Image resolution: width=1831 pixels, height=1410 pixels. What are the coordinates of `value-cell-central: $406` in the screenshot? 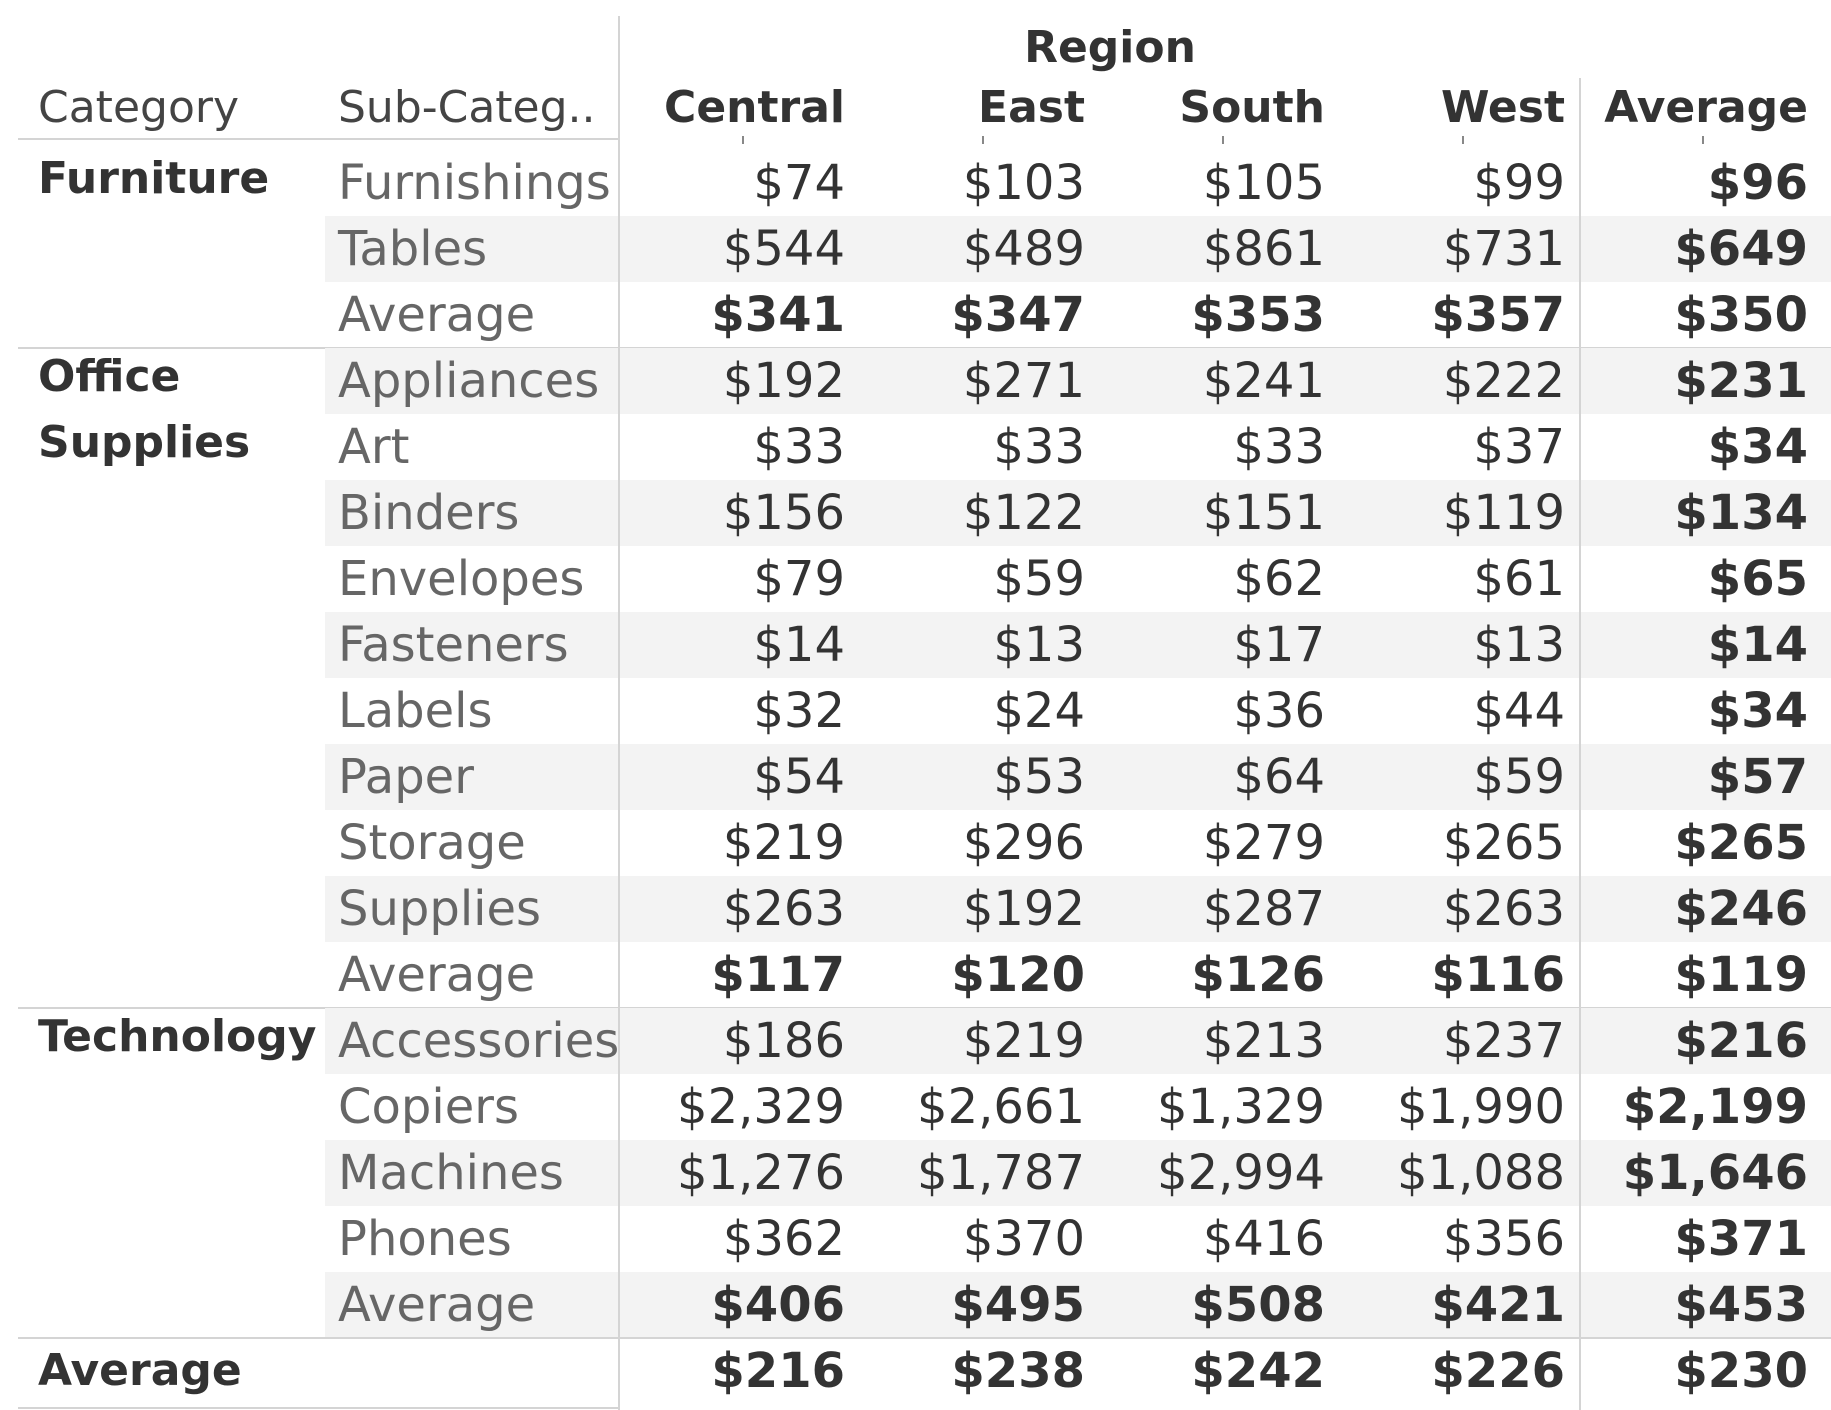 It's located at (778, 1305).